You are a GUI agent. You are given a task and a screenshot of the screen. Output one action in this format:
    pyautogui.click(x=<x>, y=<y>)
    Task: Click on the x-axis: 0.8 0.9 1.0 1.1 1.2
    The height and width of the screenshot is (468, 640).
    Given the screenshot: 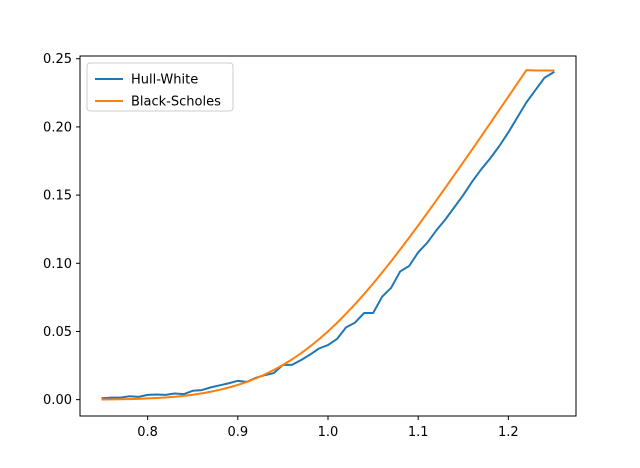 What is the action you would take?
    pyautogui.click(x=328, y=428)
    